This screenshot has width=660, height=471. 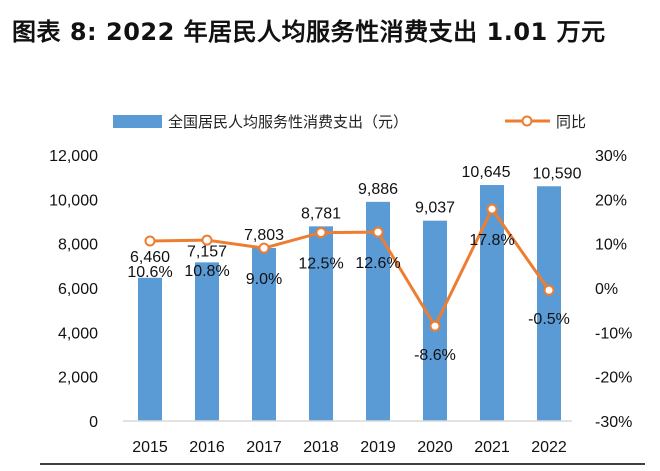 I want to click on line-data-label: 10.8%, so click(x=206, y=271).